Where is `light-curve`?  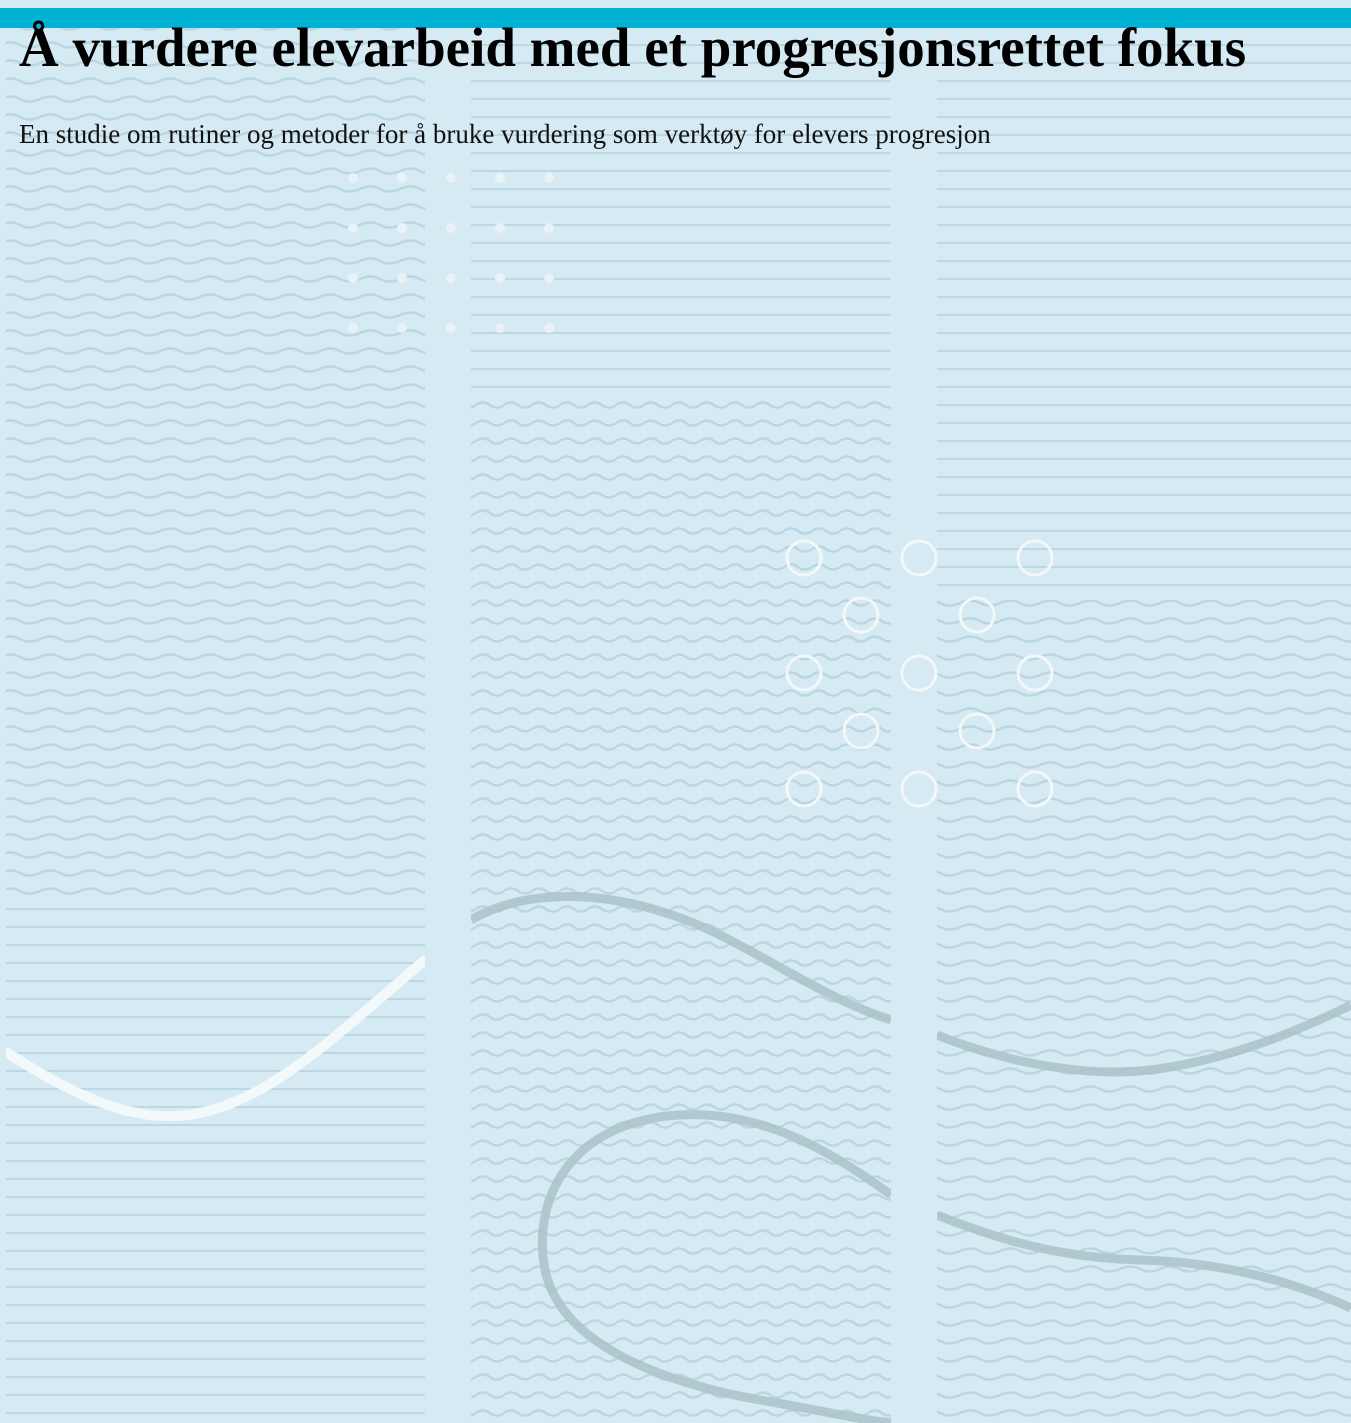 light-curve is located at coordinates (215, 1038).